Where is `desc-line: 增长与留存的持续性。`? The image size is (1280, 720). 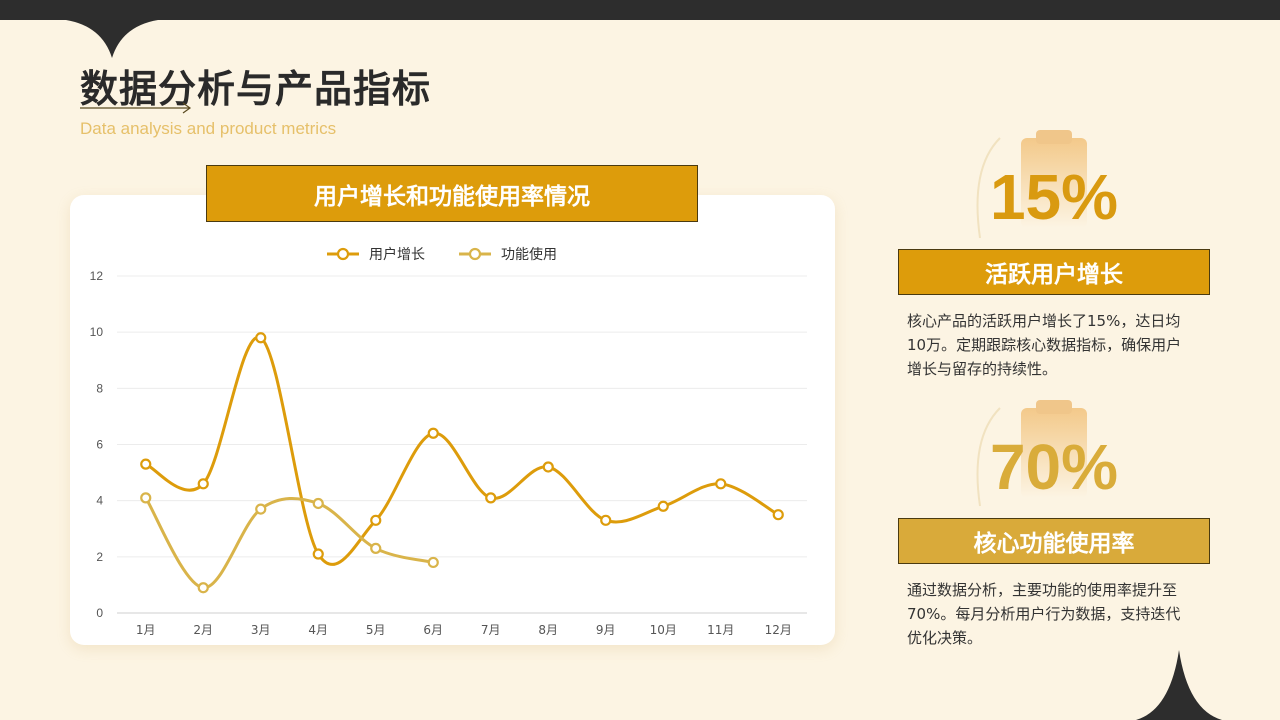
desc-line: 增长与留存的持续性。 is located at coordinates (982, 369).